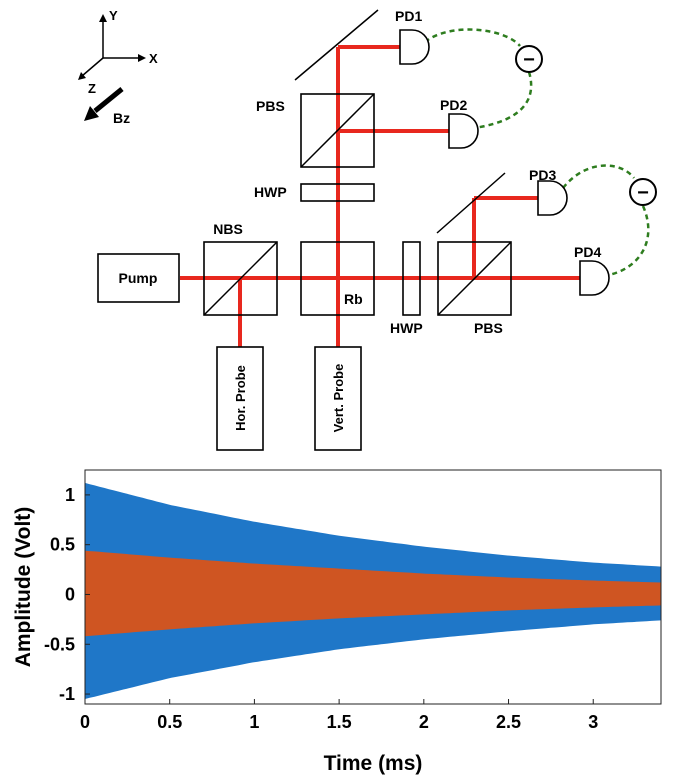 This screenshot has height=781, width=673. I want to click on vert-probe-label: Vert. Probe, so click(338, 398).